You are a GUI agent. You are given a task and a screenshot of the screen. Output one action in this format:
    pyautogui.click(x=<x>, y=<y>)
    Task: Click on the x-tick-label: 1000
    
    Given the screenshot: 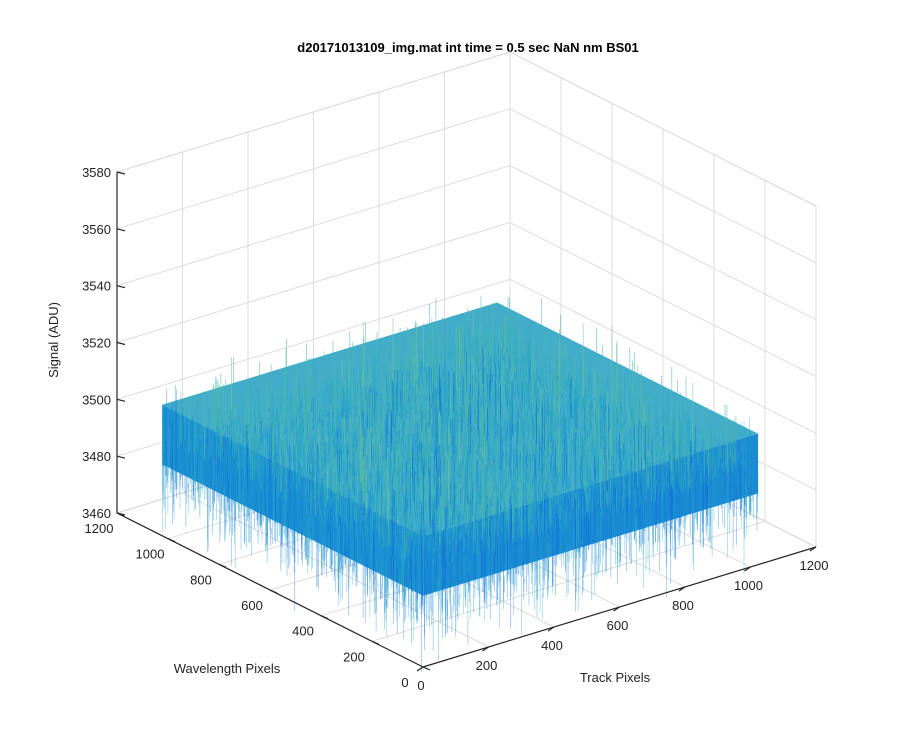 What is the action you would take?
    pyautogui.click(x=748, y=585)
    